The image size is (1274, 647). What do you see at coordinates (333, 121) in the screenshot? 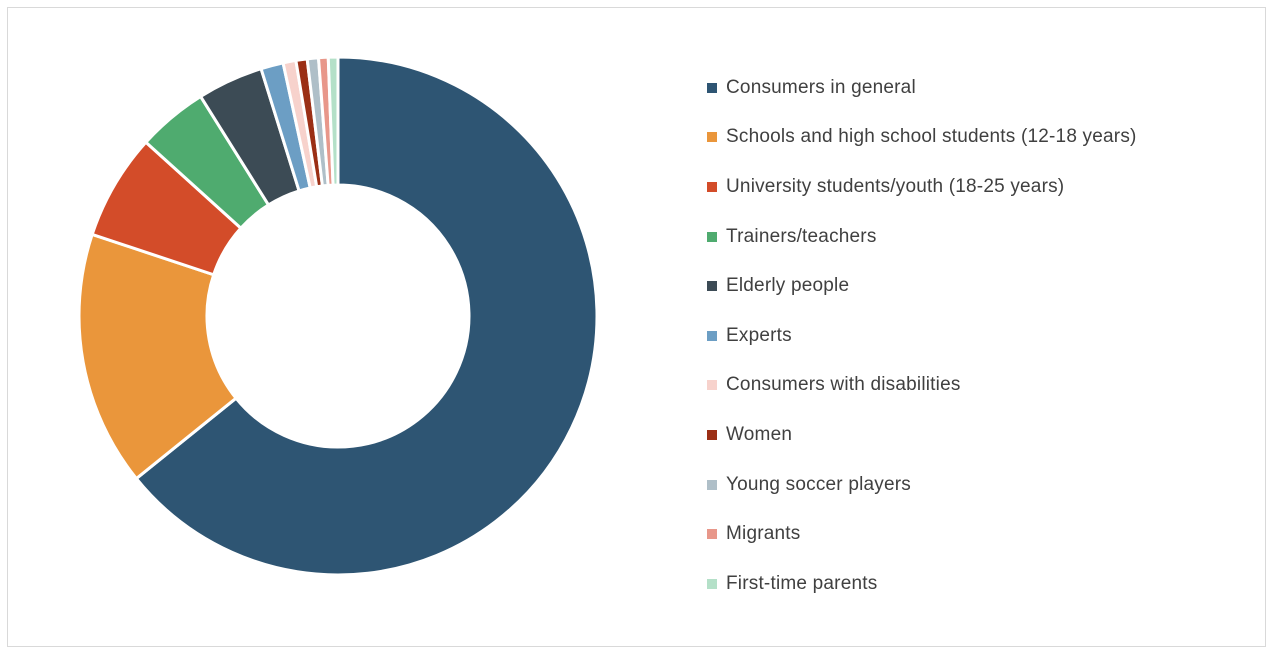
I see `slice-first-time-parents` at bounding box center [333, 121].